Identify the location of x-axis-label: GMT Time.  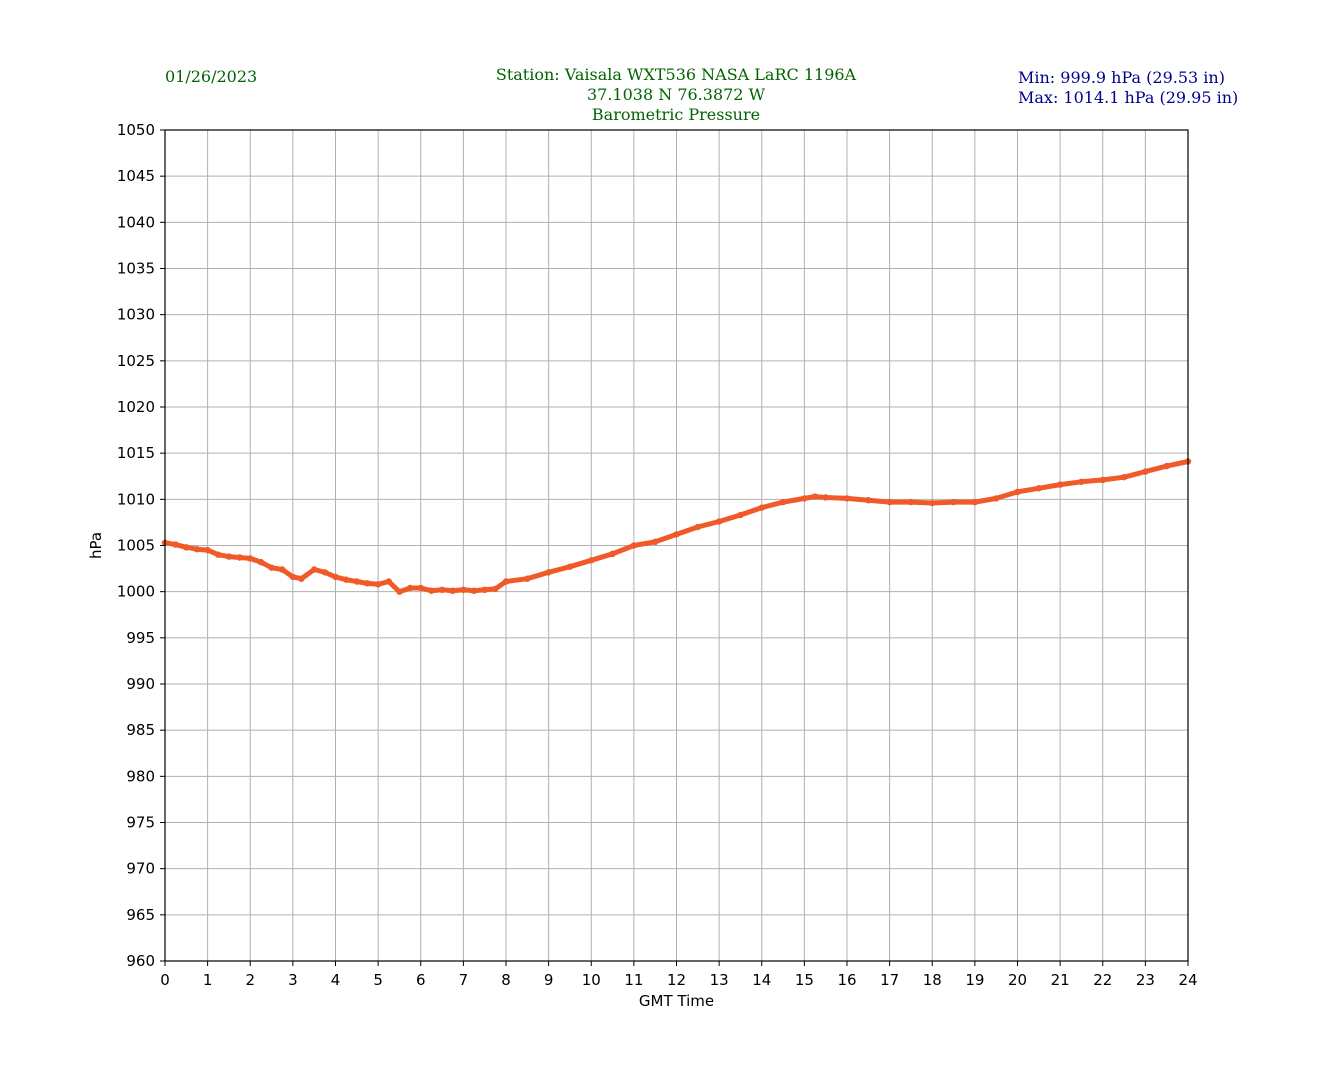
(676, 1001).